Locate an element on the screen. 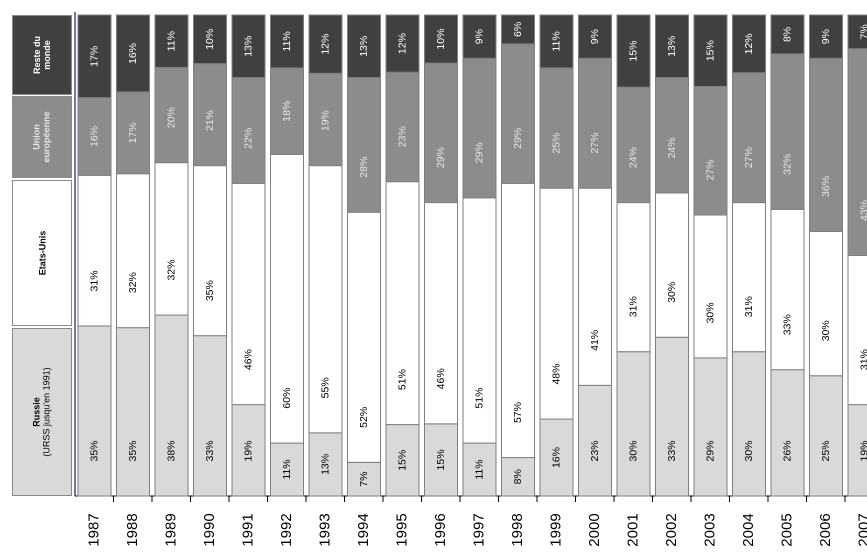 The width and height of the screenshot is (867, 558). data-label: 6% is located at coordinates (518, 29).